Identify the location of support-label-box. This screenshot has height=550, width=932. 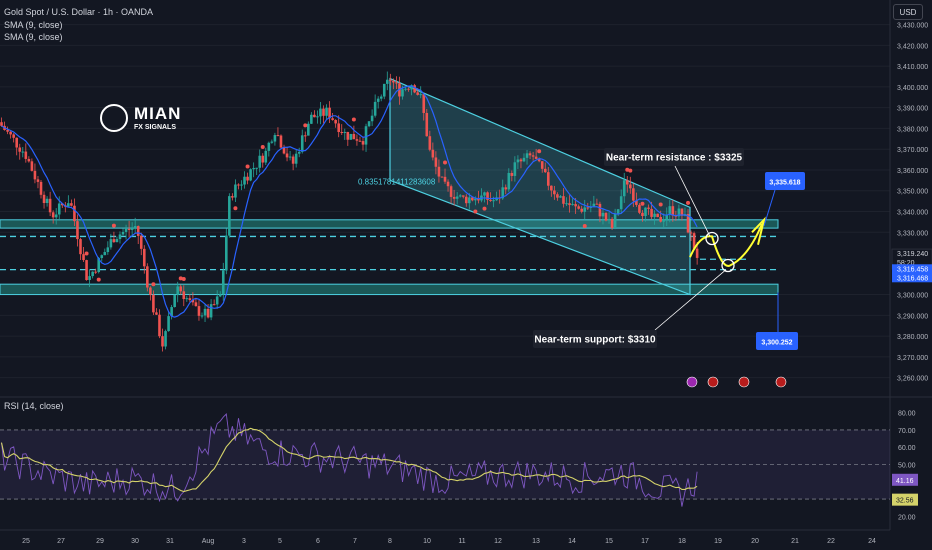
(595, 339).